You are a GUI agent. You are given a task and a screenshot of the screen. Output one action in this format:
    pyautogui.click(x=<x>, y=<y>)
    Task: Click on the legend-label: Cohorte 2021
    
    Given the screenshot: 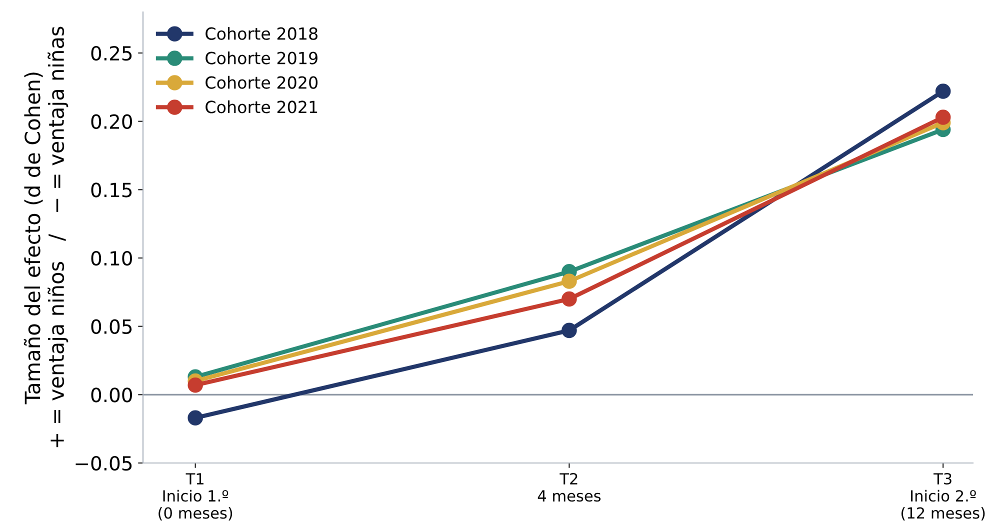 What is the action you would take?
    pyautogui.click(x=262, y=107)
    